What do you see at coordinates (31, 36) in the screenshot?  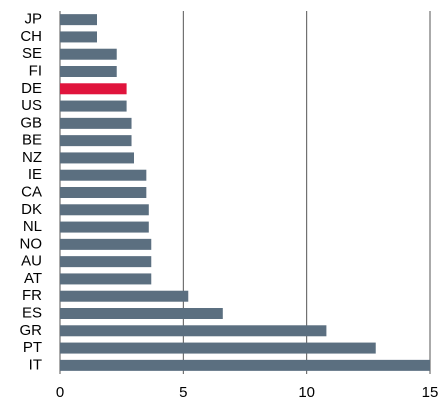 I see `y-tick-label: CH` at bounding box center [31, 36].